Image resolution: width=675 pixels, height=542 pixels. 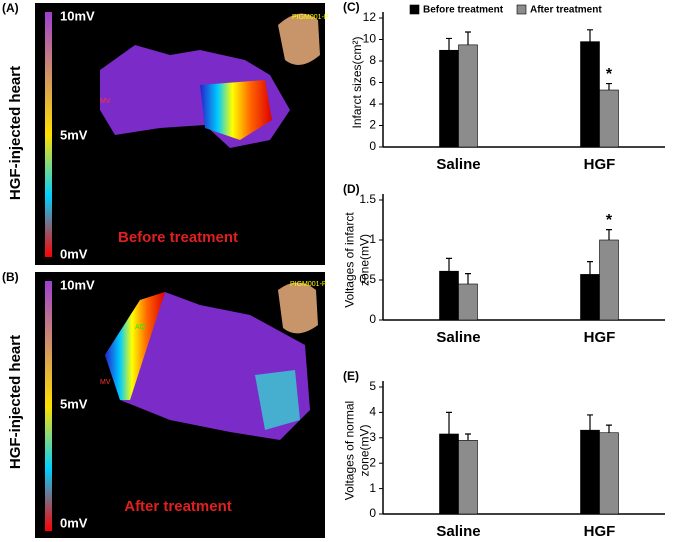 What do you see at coordinates (351, 189) in the screenshot?
I see `panel-label: (D)` at bounding box center [351, 189].